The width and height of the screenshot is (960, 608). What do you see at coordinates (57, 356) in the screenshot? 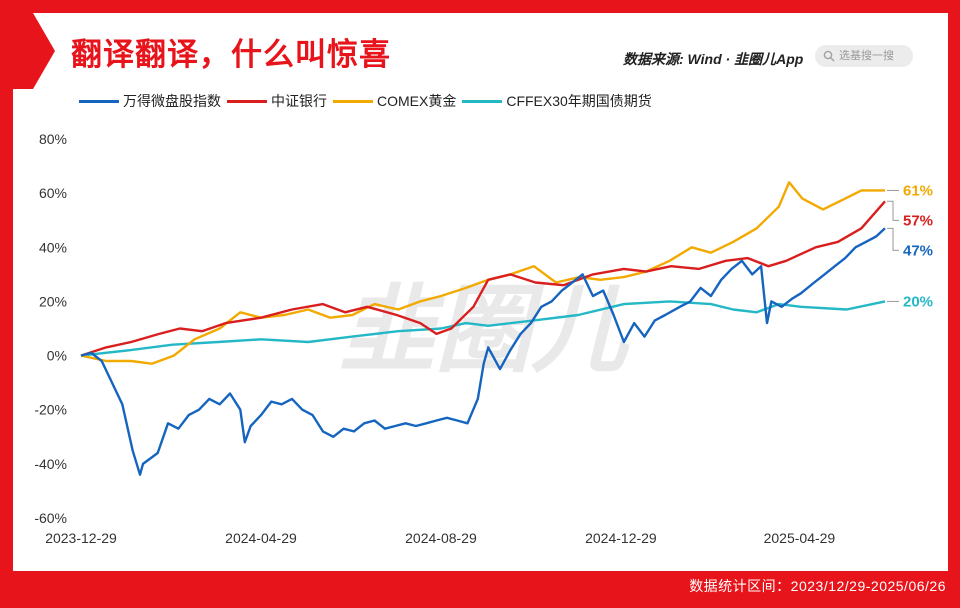
I see `y-tick-label: 0%` at bounding box center [57, 356].